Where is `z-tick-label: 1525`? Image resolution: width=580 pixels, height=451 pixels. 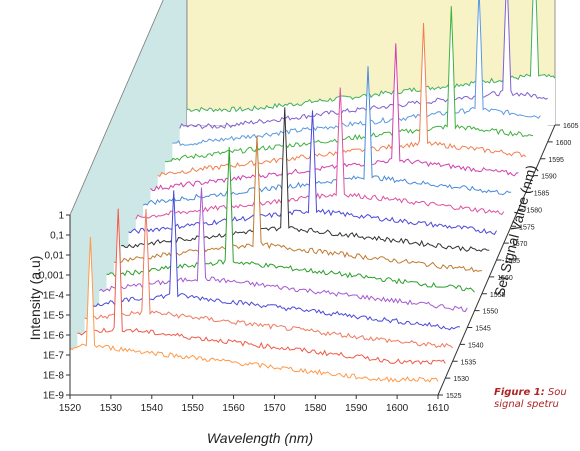
z-tick-label: 1525 is located at coordinates (454, 396).